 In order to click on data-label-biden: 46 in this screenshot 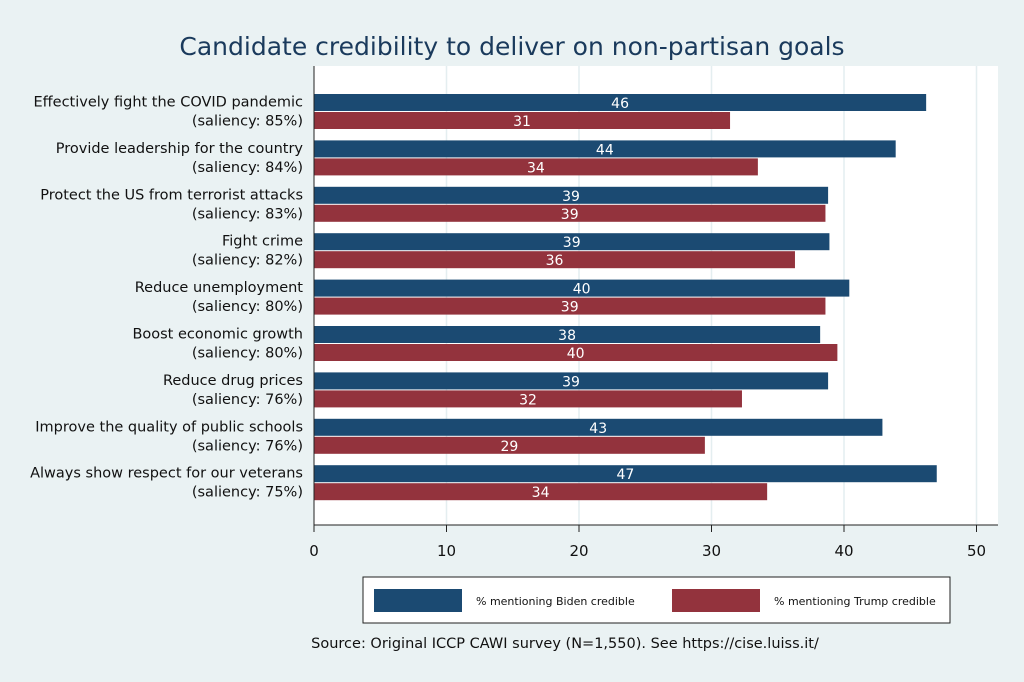, I will do `click(620, 104)`.